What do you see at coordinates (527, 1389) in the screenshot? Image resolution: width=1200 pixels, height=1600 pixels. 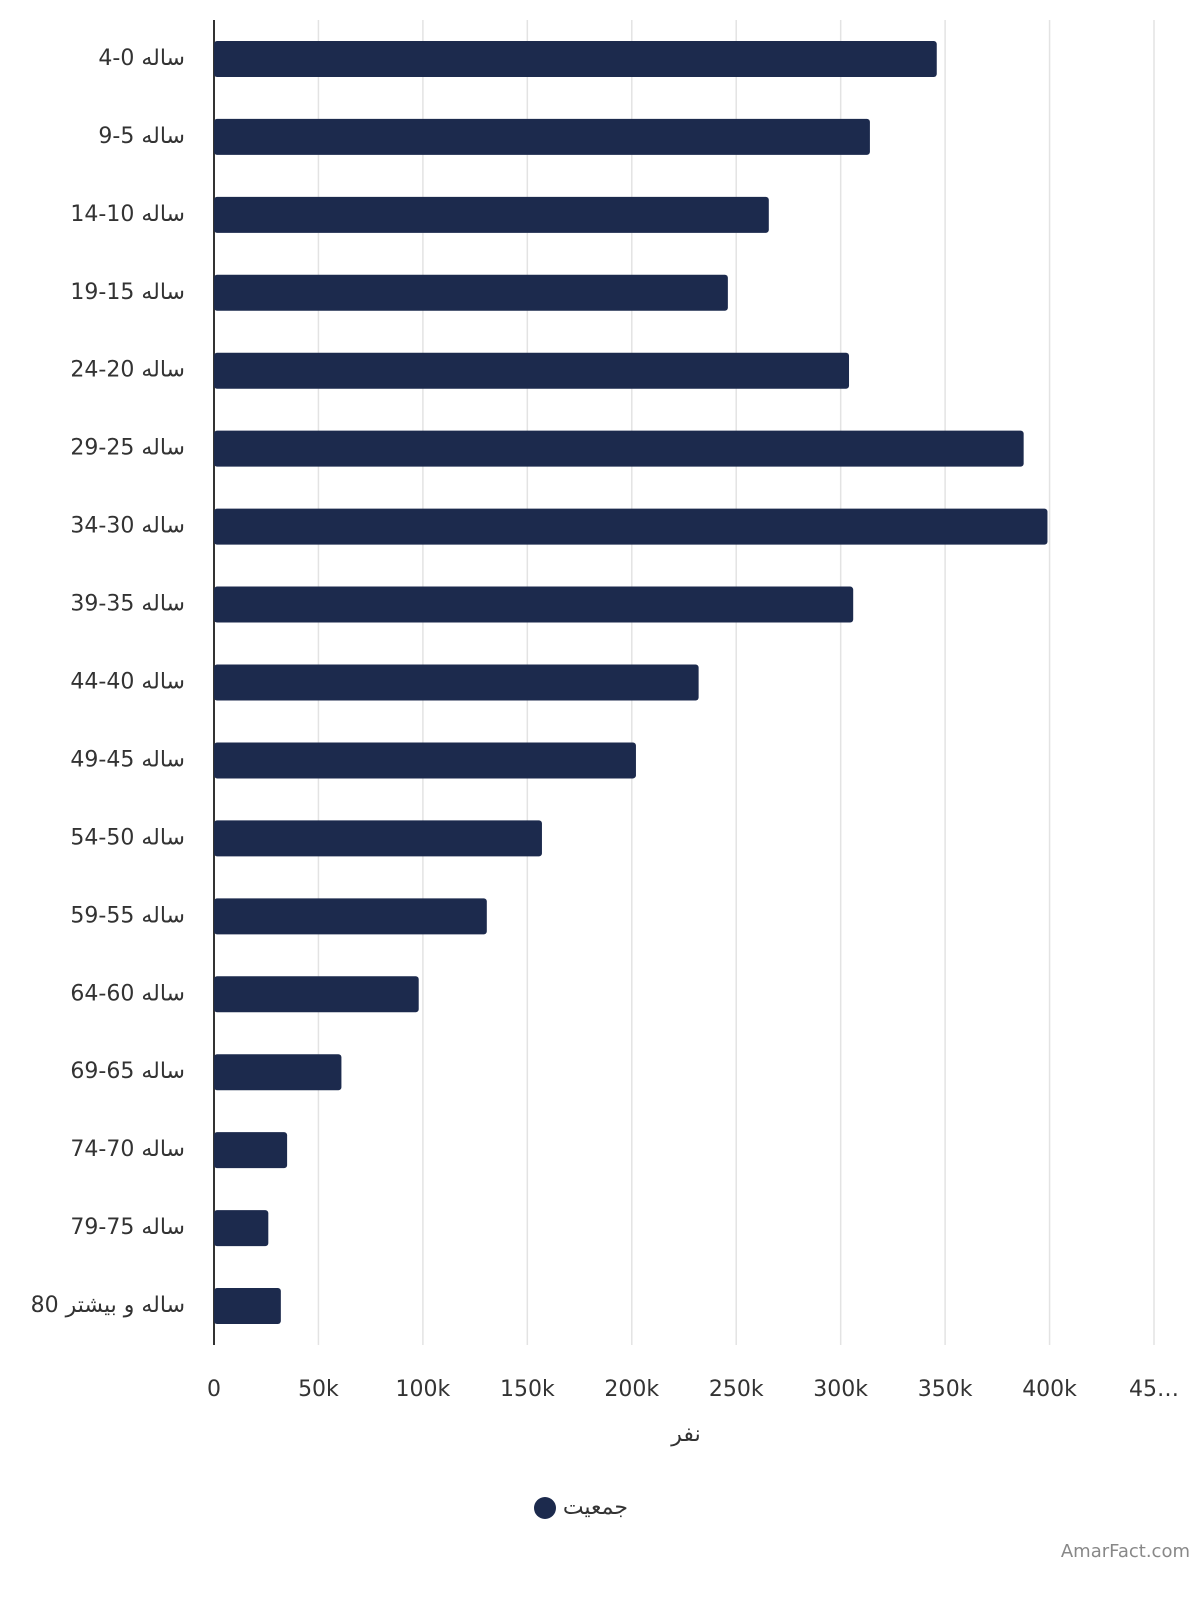 I see `x-tick-label: 150k` at bounding box center [527, 1389].